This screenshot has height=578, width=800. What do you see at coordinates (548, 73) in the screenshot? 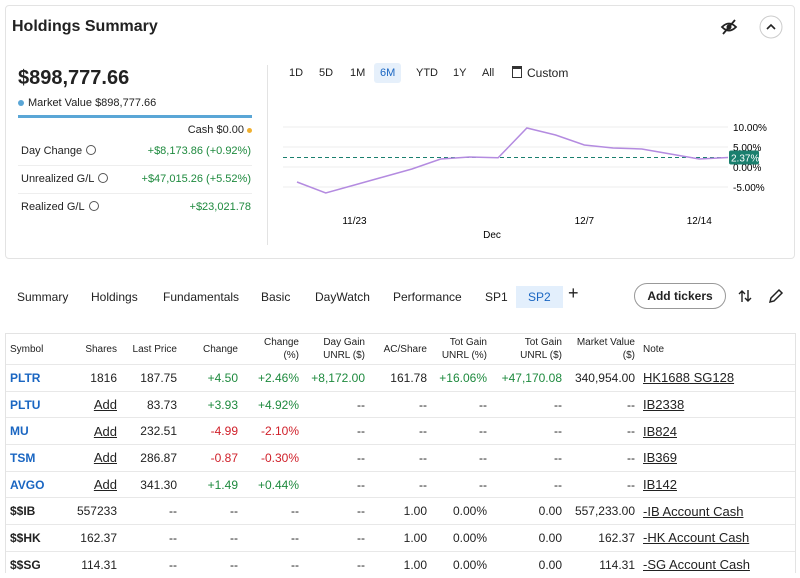
I see `range-label: Custom` at bounding box center [548, 73].